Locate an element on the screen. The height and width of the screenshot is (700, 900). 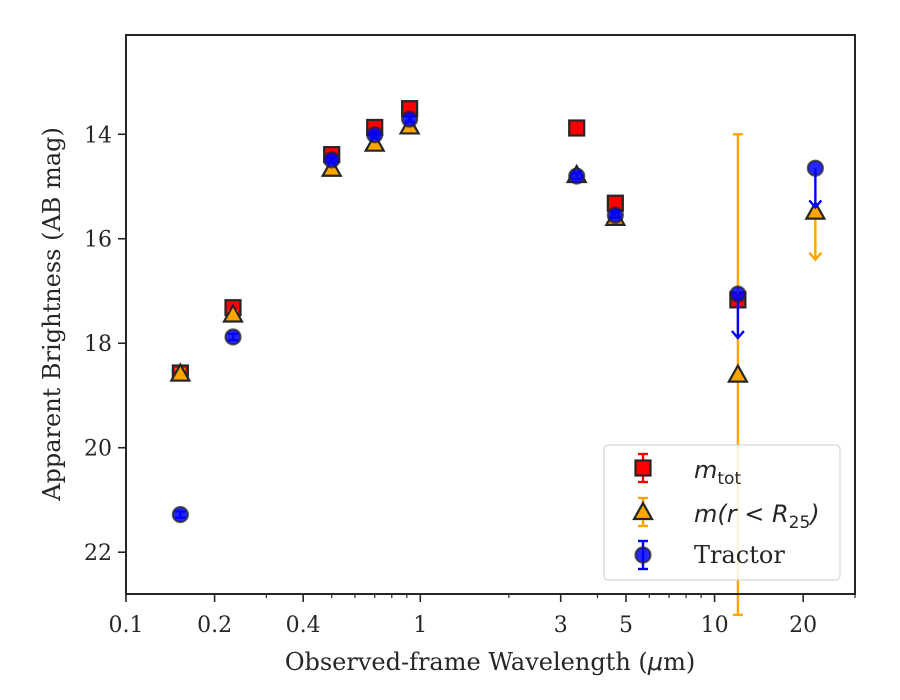
x-tick-label: 0.4 is located at coordinates (303, 625).